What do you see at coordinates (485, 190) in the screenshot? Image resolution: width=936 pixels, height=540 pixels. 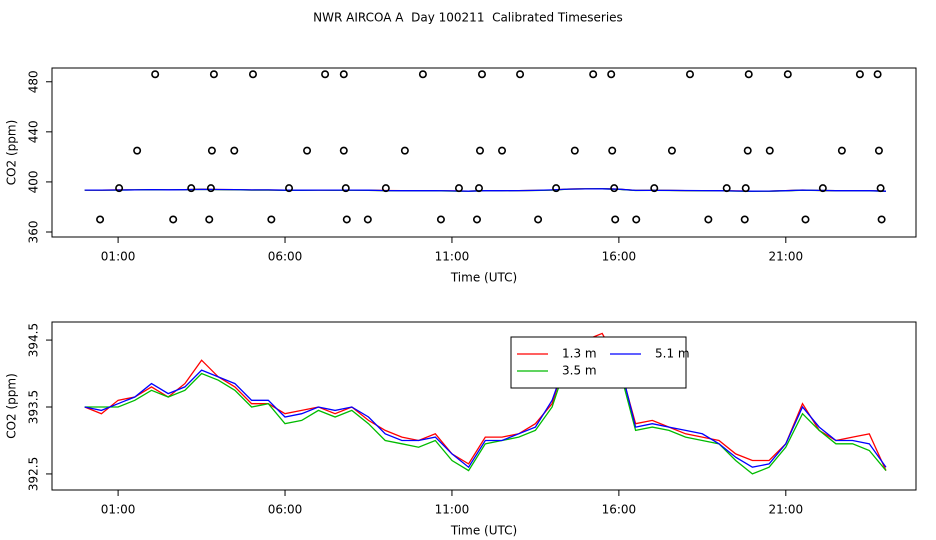 I see `data-line` at bounding box center [485, 190].